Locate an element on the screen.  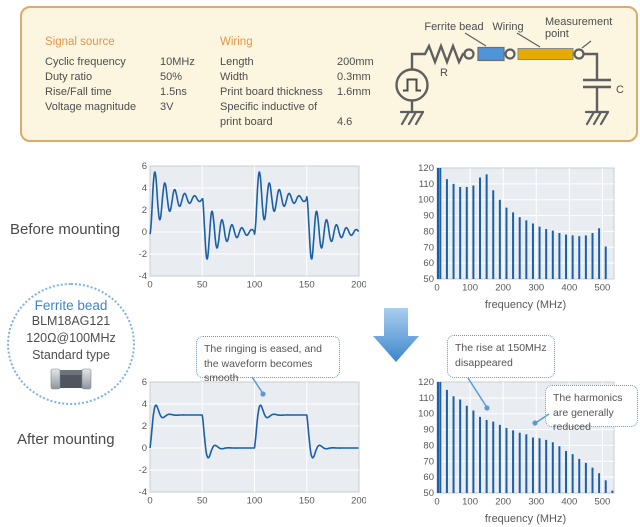
svg-text: 6 is located at coordinates (144, 382).